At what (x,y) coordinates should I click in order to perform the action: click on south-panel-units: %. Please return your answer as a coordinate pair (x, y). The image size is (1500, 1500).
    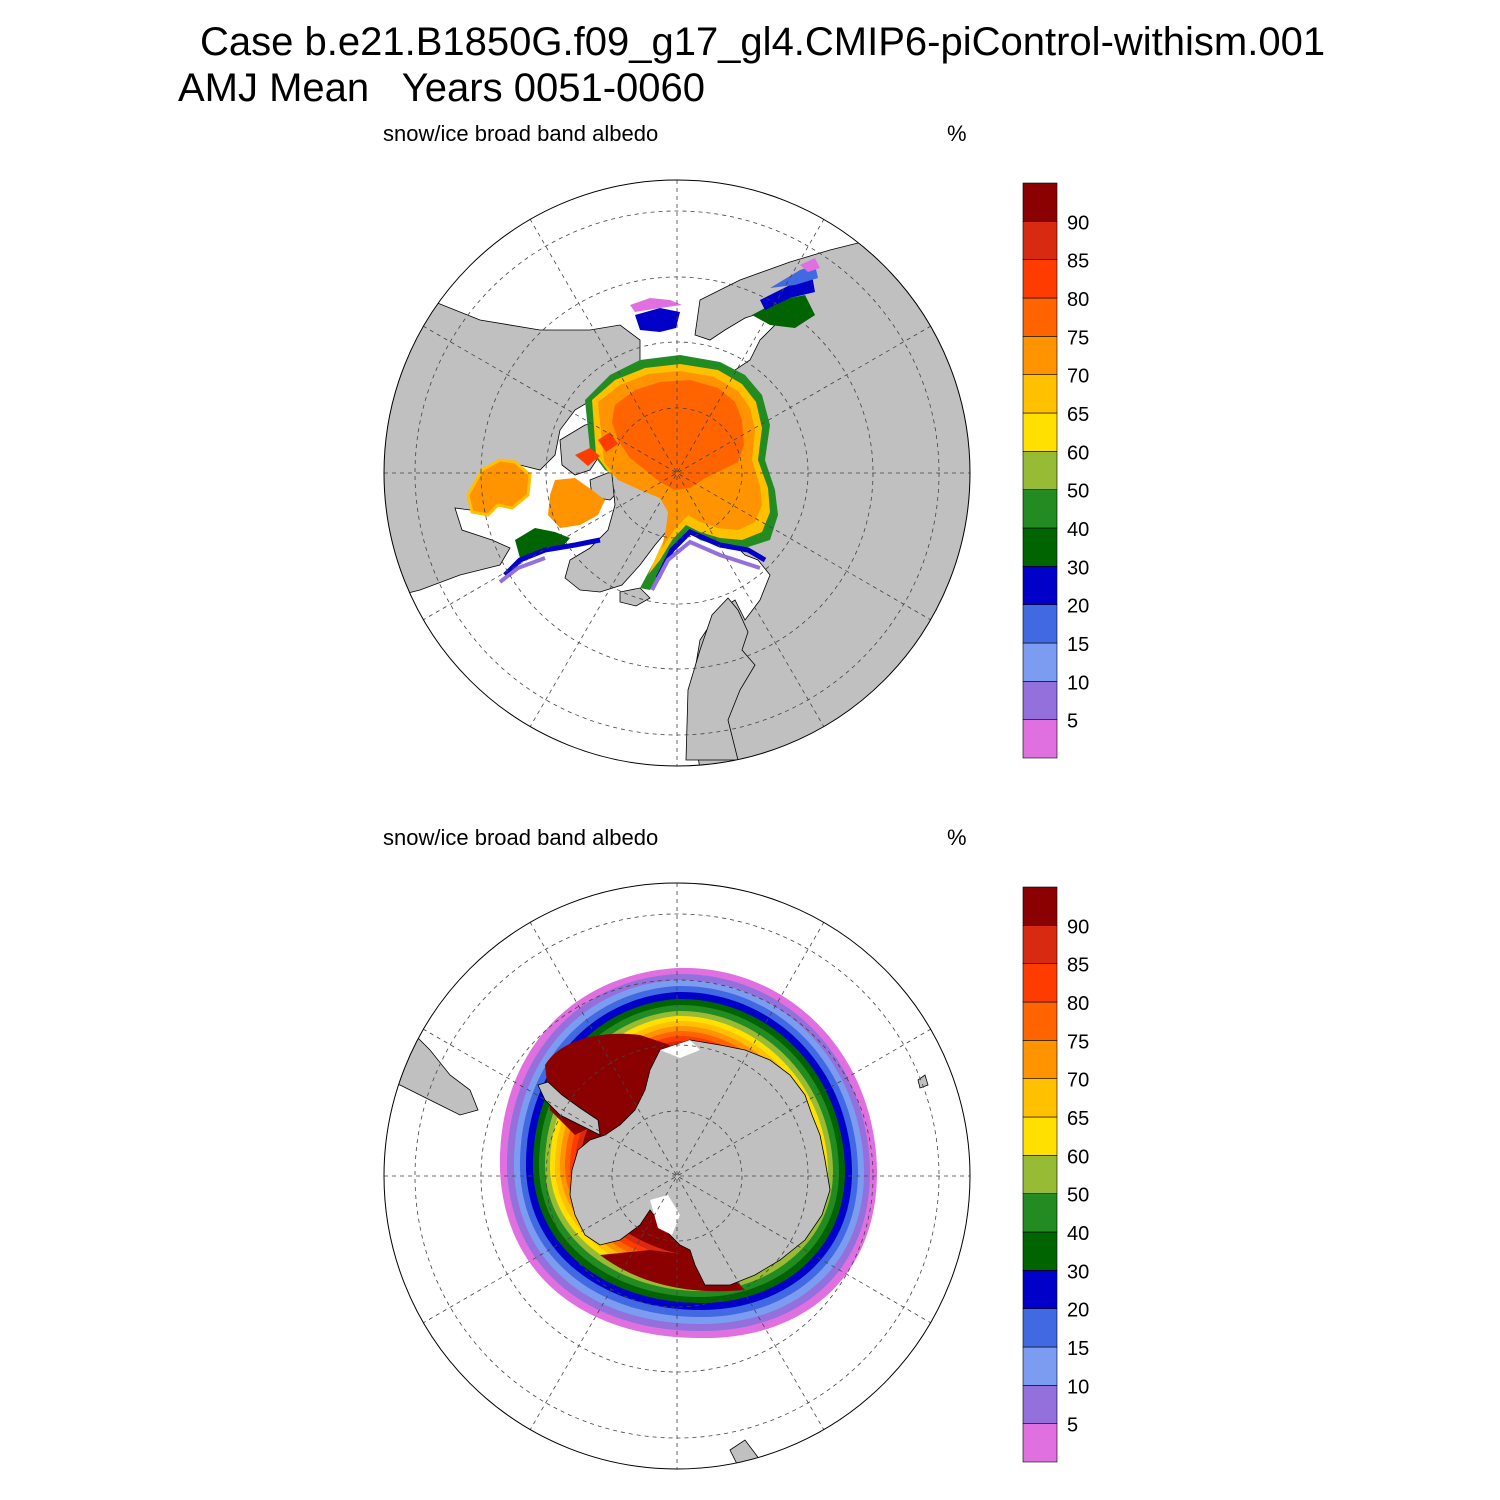
    Looking at the image, I should click on (957, 837).